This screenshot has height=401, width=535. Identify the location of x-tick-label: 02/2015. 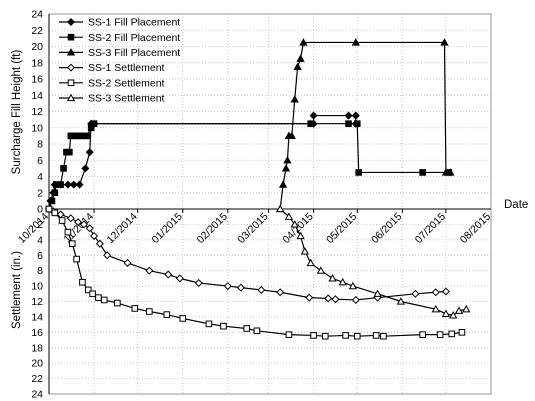
(212, 228).